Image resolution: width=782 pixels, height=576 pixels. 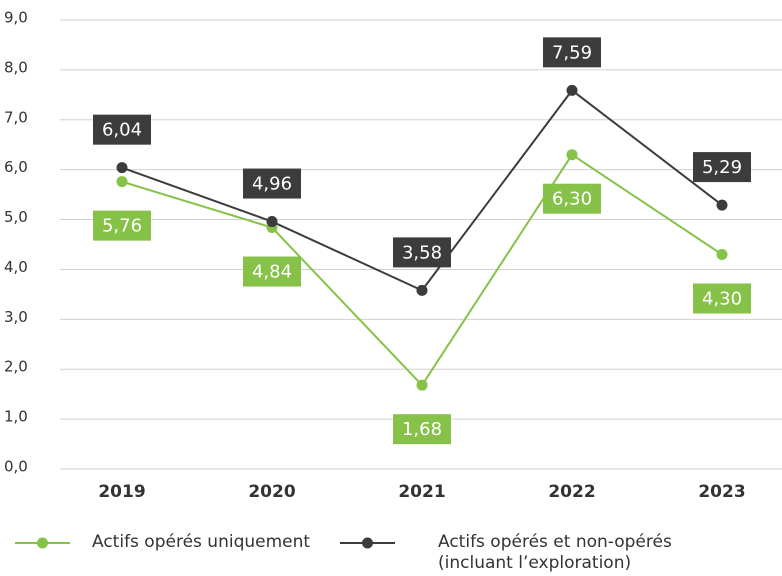 I want to click on data-label: 6,04, so click(x=122, y=130).